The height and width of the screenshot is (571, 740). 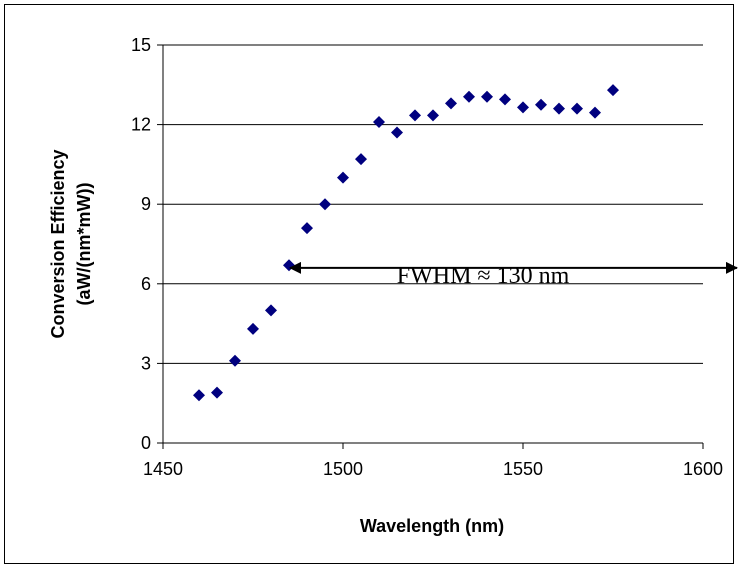 I want to click on y-tick-label-4: 12, so click(x=141, y=125).